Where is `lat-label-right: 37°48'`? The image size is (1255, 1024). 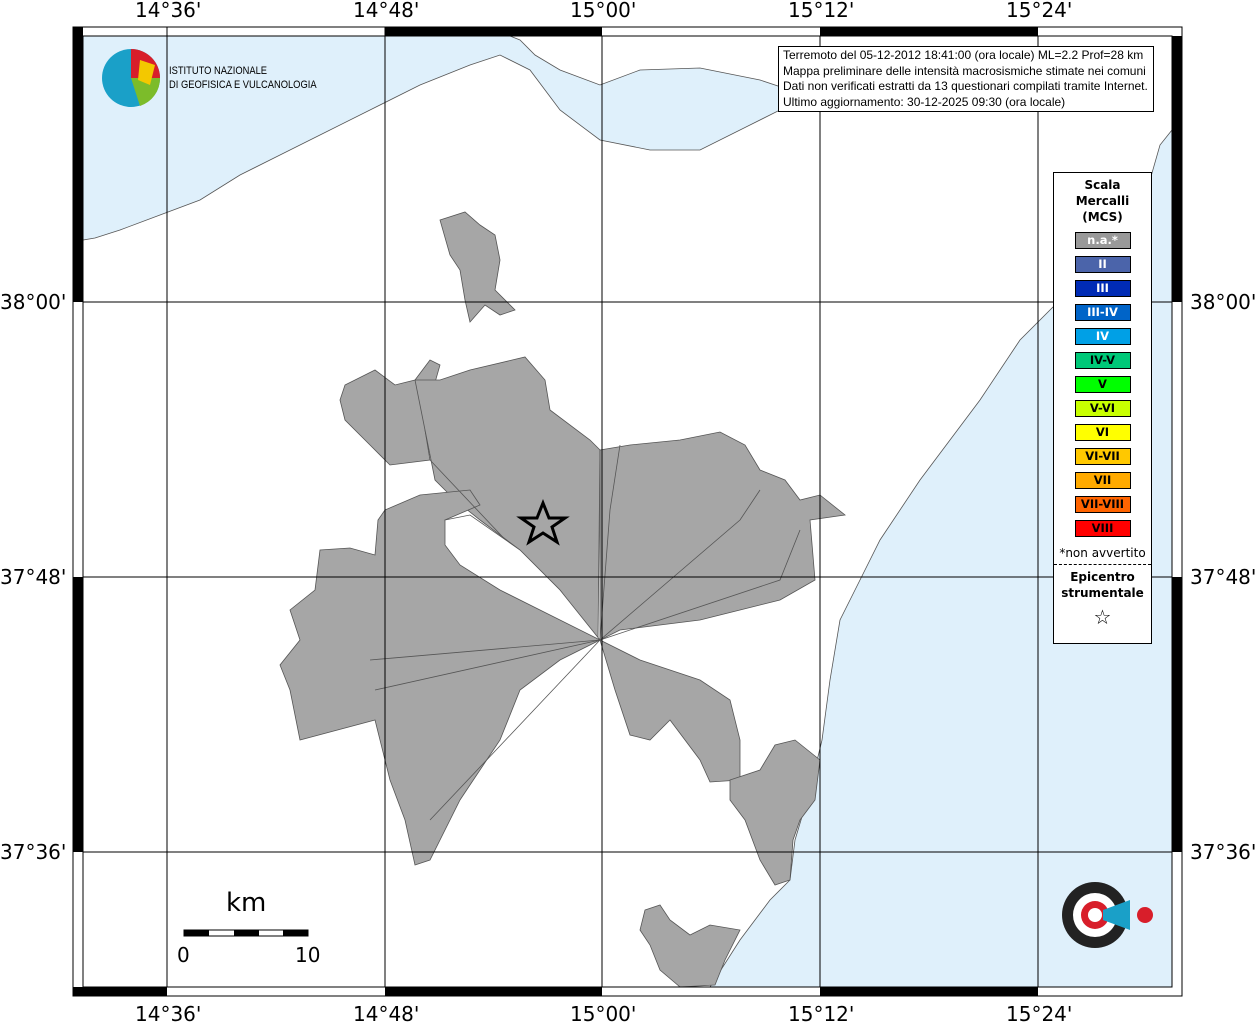 lat-label-right: 37°48' is located at coordinates (1222, 577).